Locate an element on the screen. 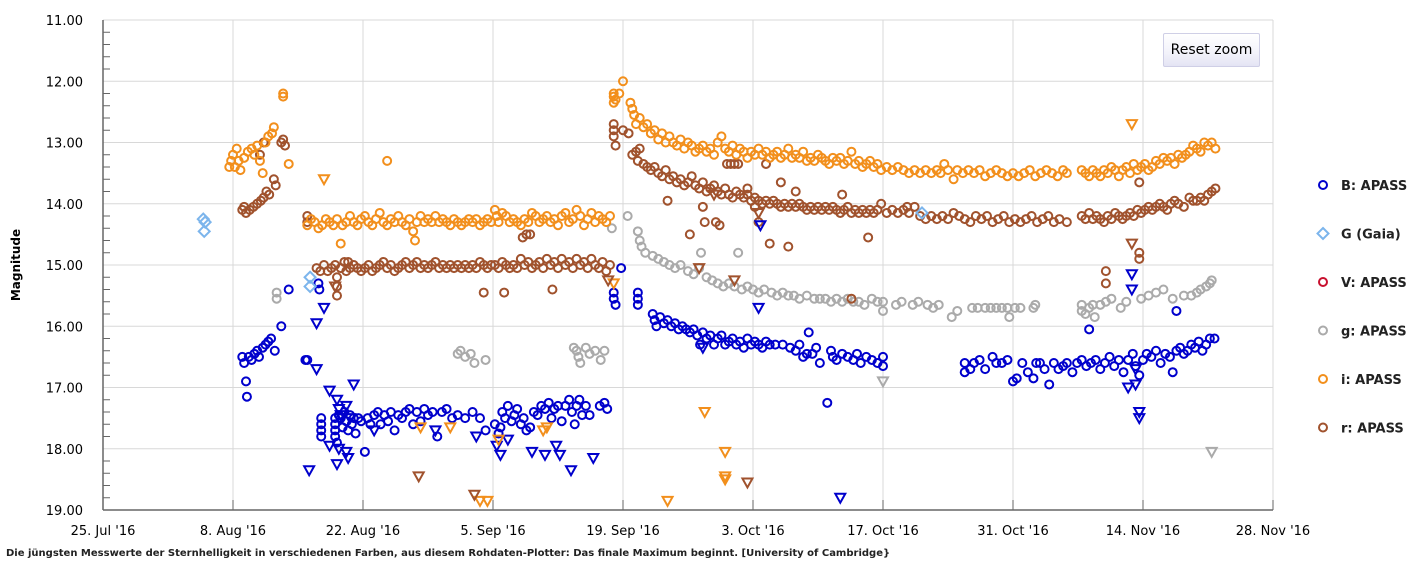 This screenshot has width=1414, height=574. y-tick-label: 17.00 is located at coordinates (64, 389).